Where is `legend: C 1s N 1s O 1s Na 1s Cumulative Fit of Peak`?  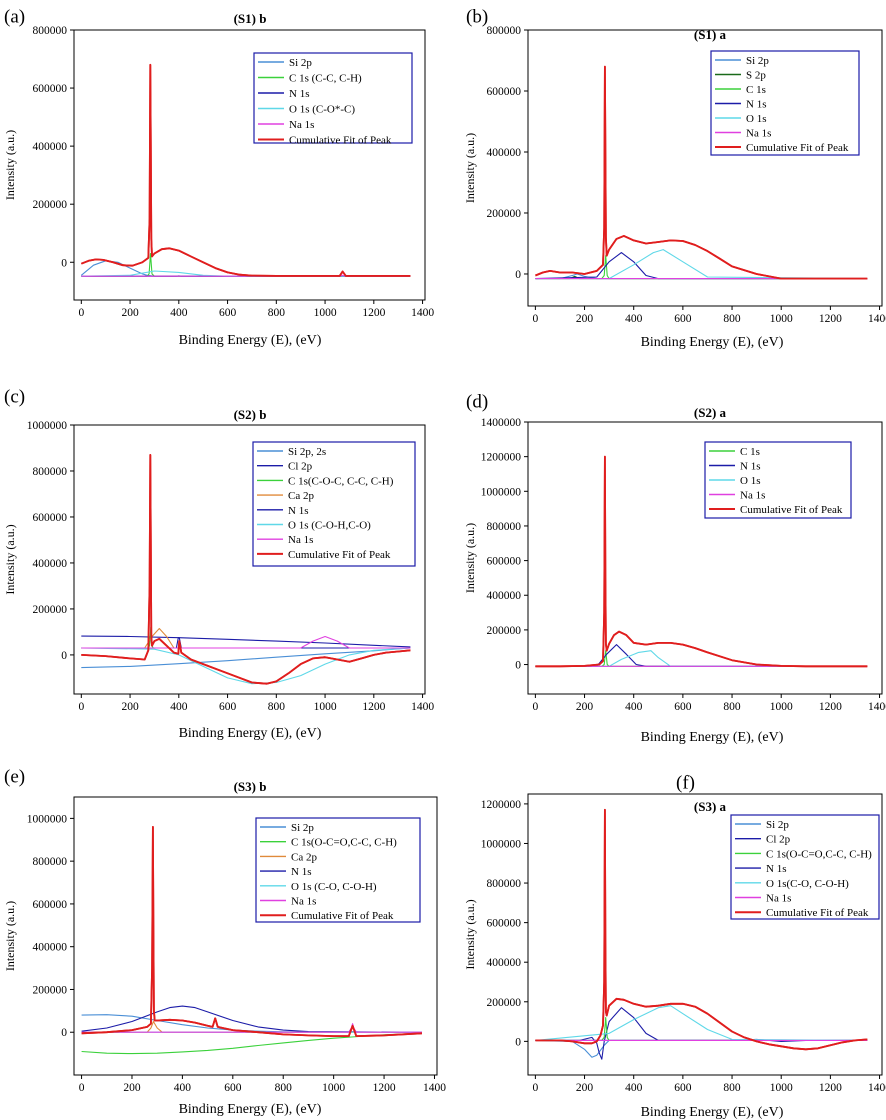
legend: C 1s N 1s O 1s Na 1s Cumulative Fit of Peak is located at coordinates (778, 480).